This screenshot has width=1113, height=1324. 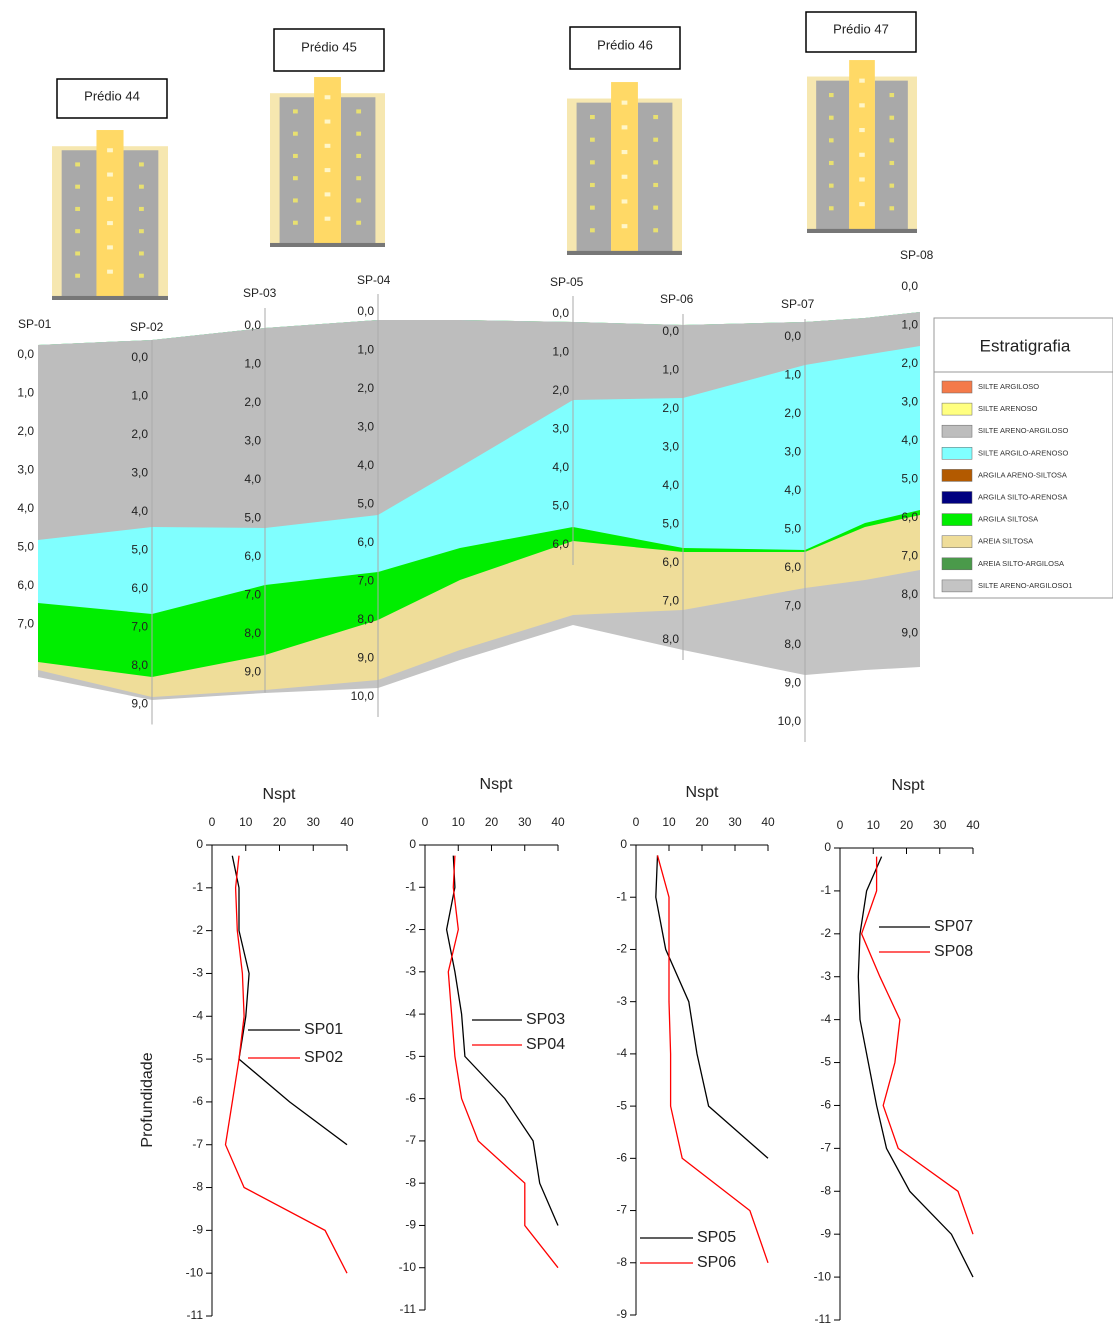 I want to click on borehole-name: SP-01, so click(x=35, y=324).